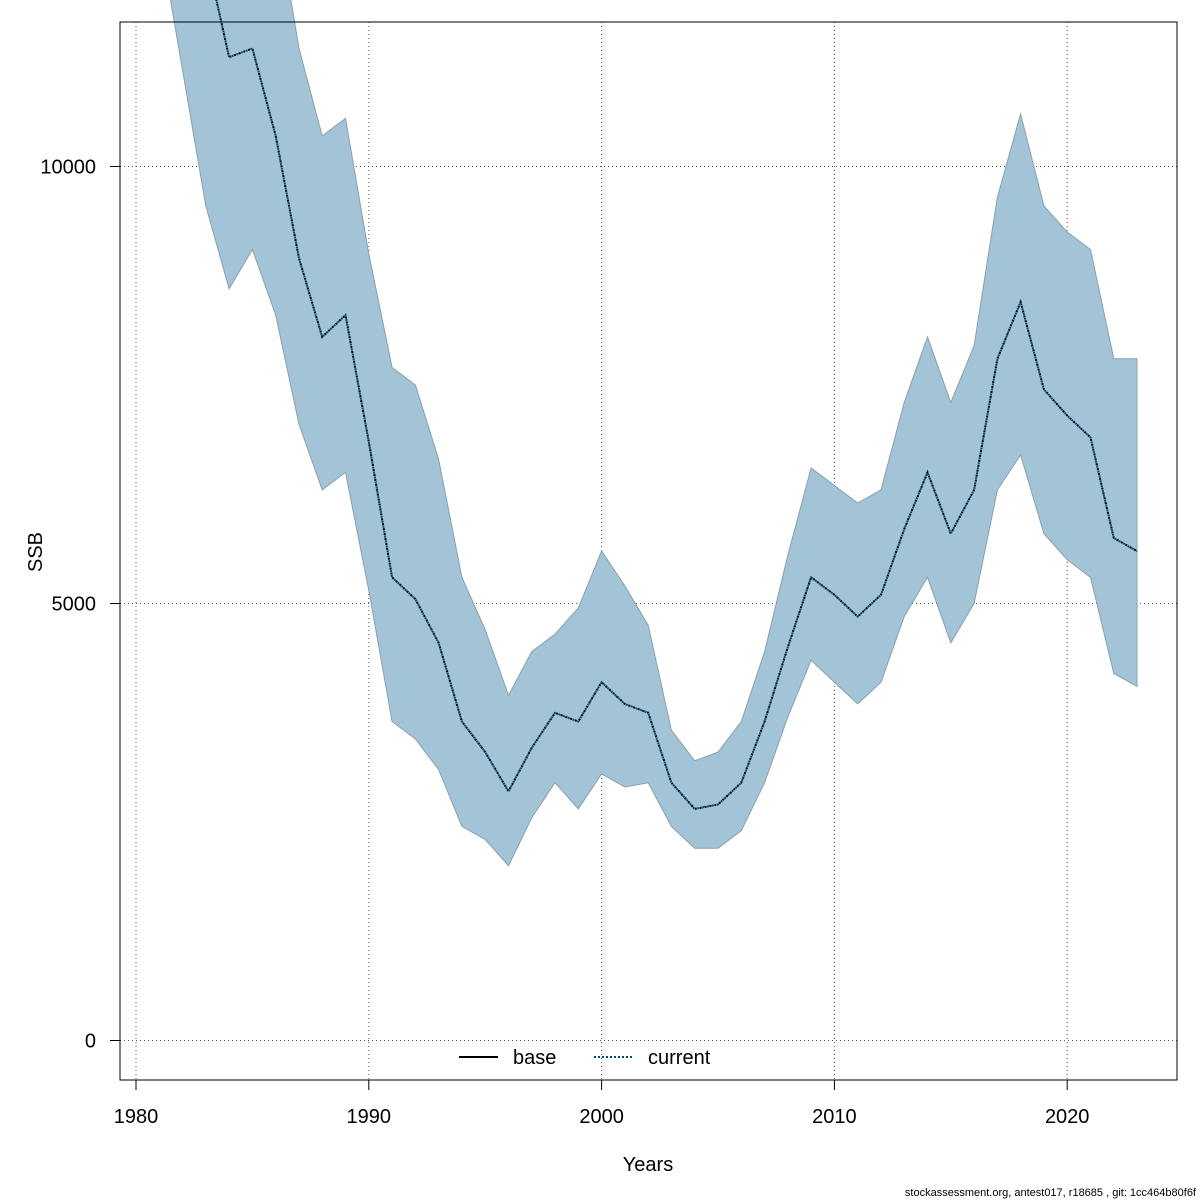  What do you see at coordinates (136, 1117) in the screenshot?
I see `x-tick-label-1980: 1980` at bounding box center [136, 1117].